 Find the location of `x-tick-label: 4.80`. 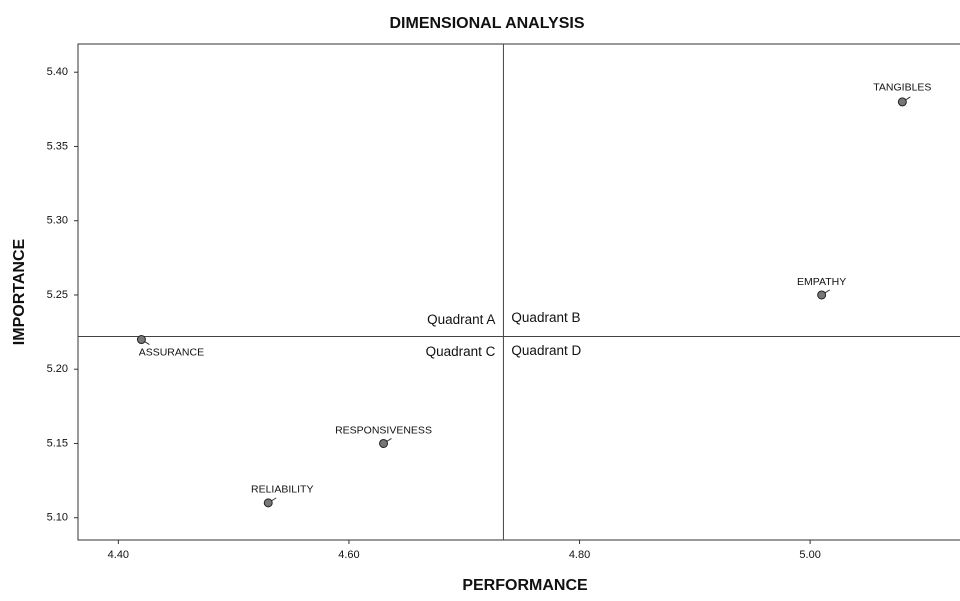

x-tick-label: 4.80 is located at coordinates (579, 555).